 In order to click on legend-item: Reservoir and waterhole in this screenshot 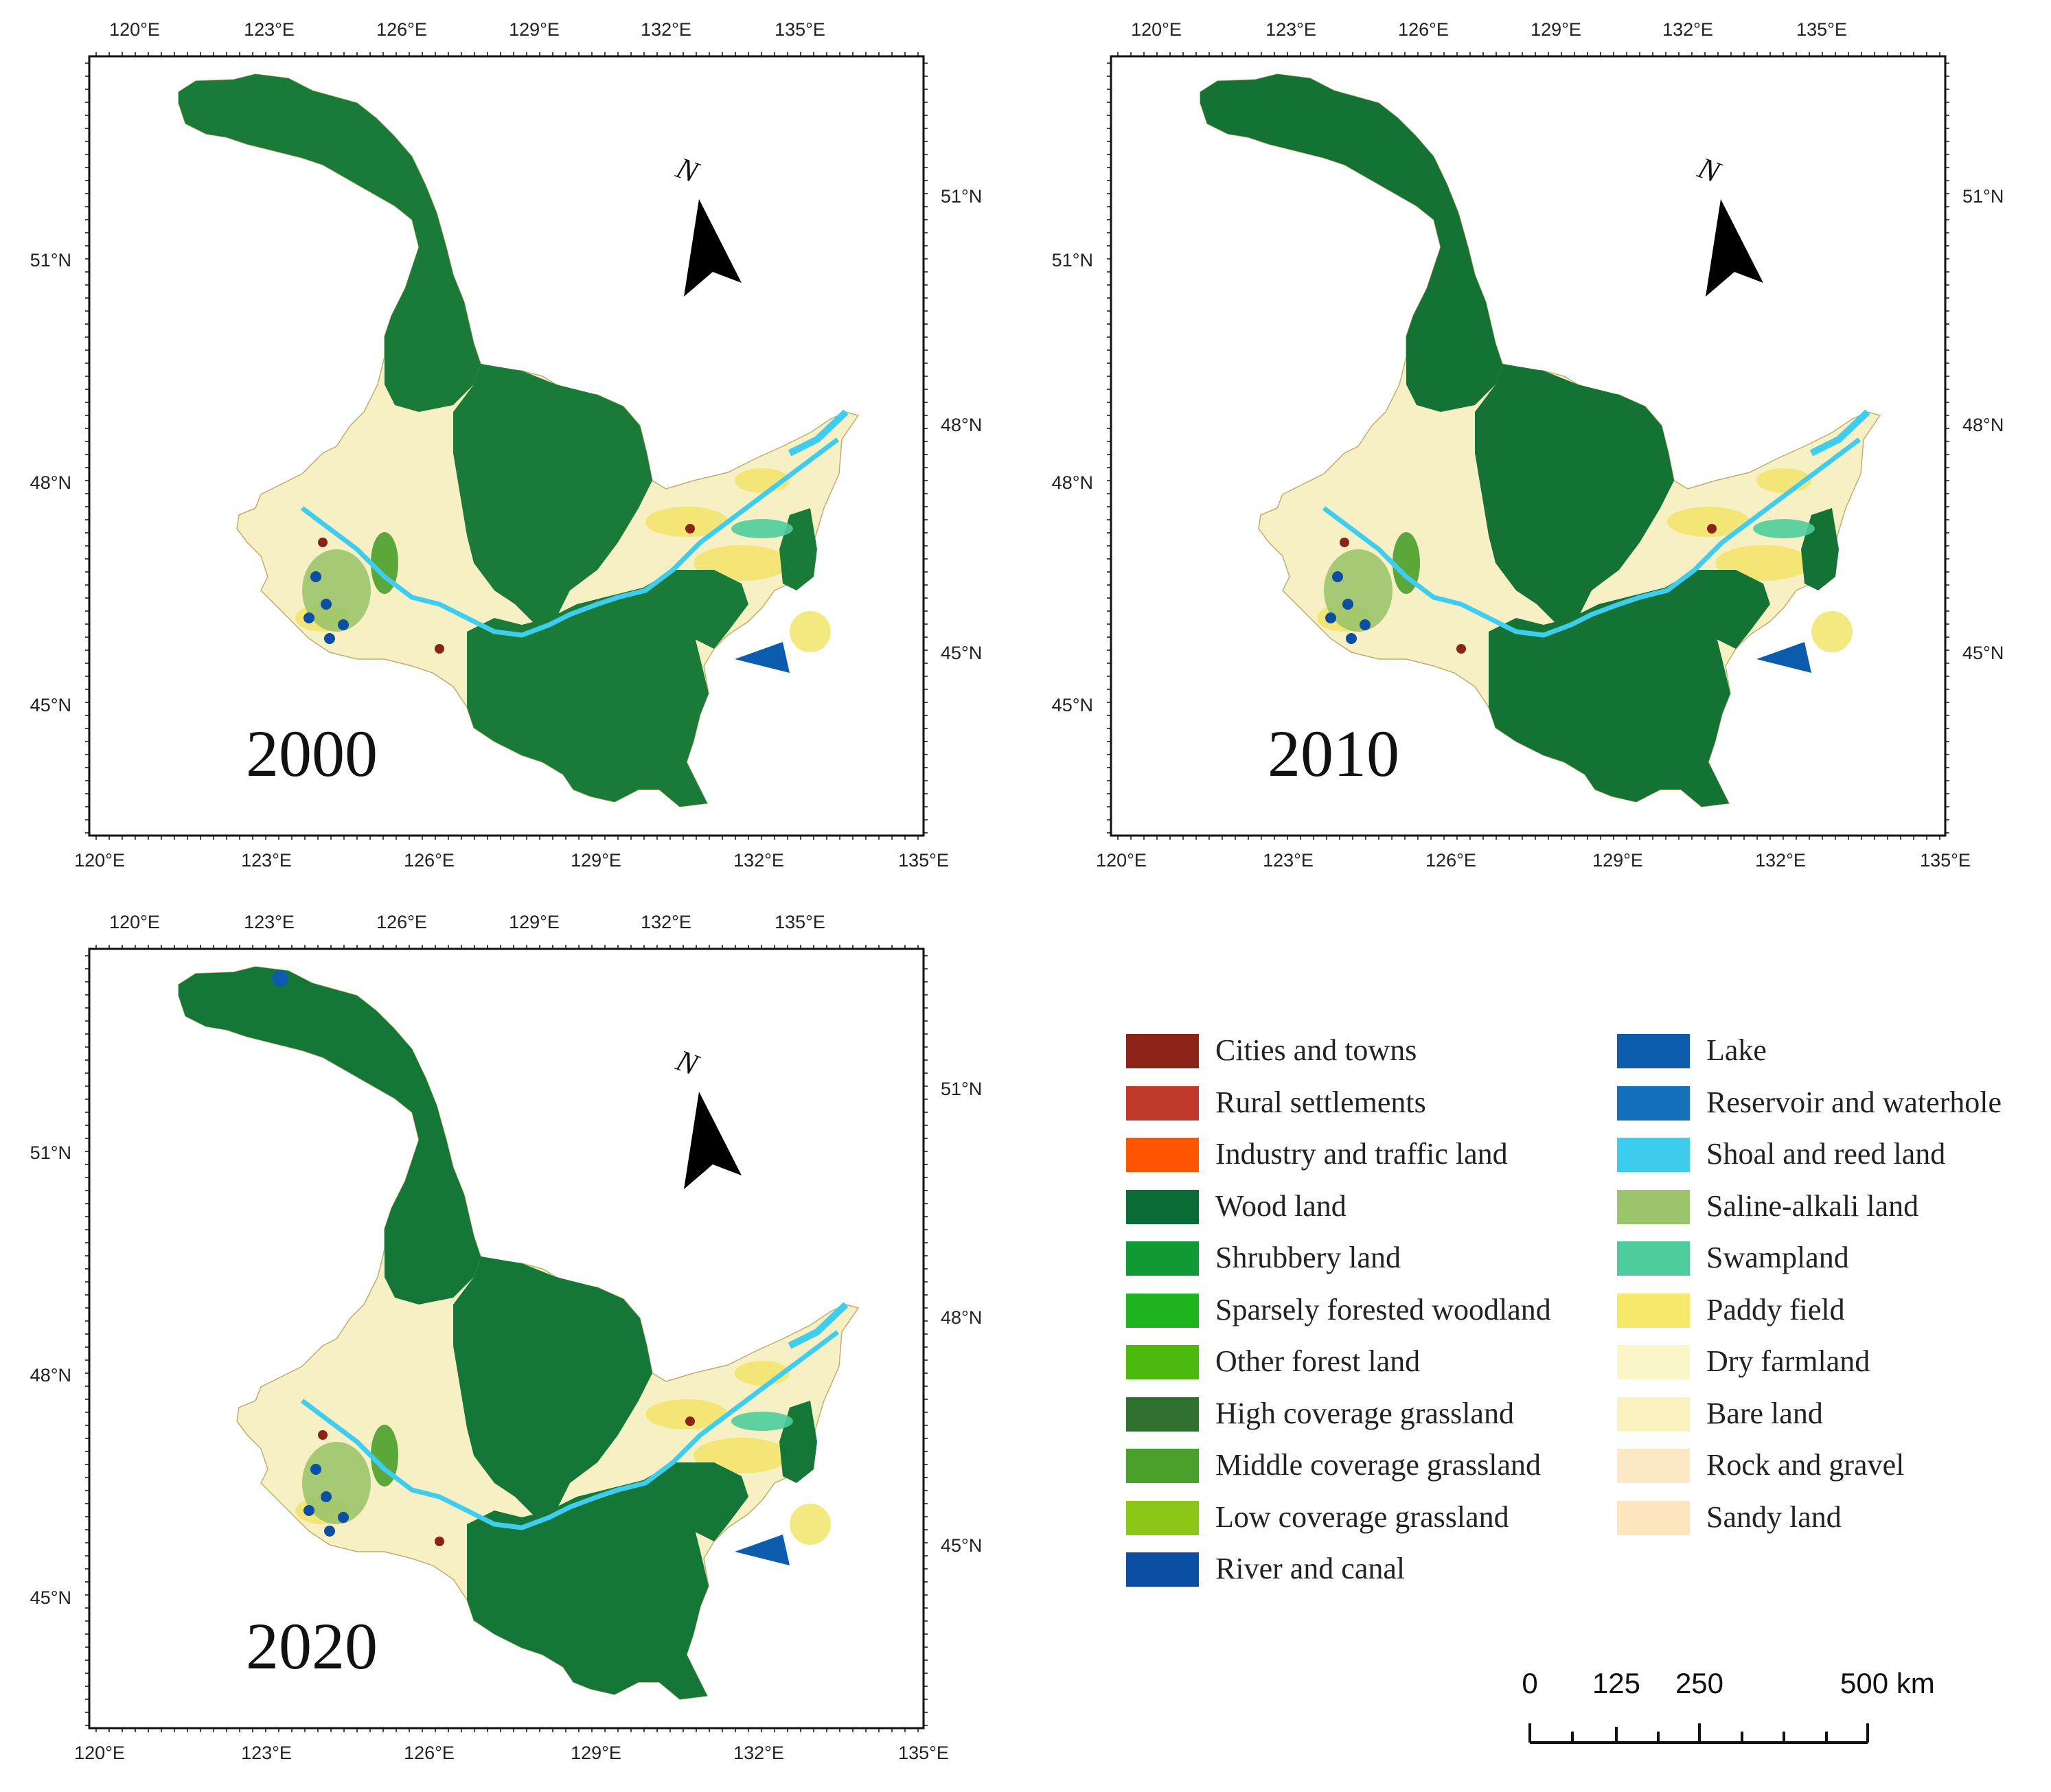, I will do `click(1834, 1101)`.